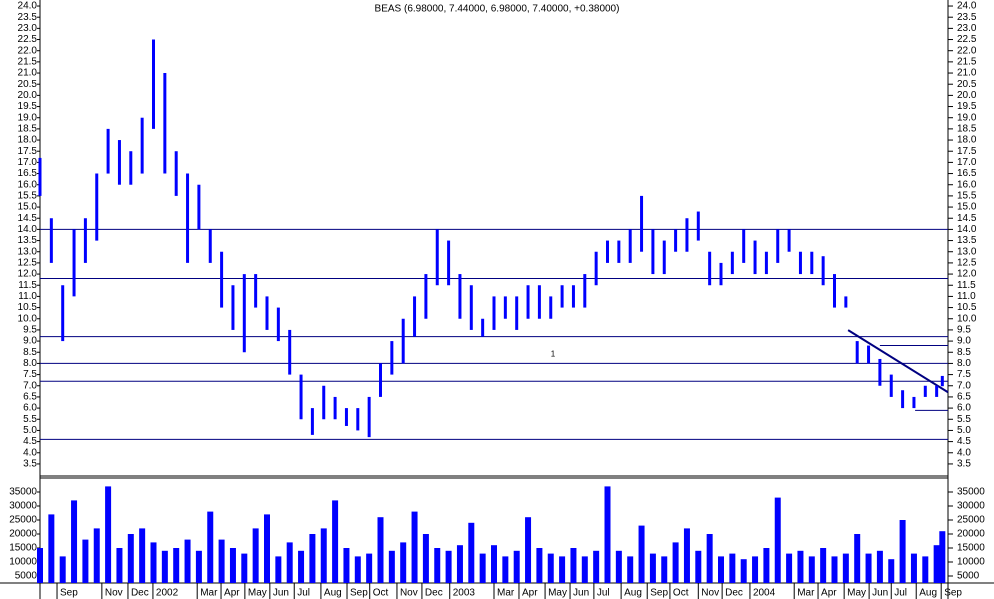  I want to click on x-tick-label: Apr, so click(829, 593).